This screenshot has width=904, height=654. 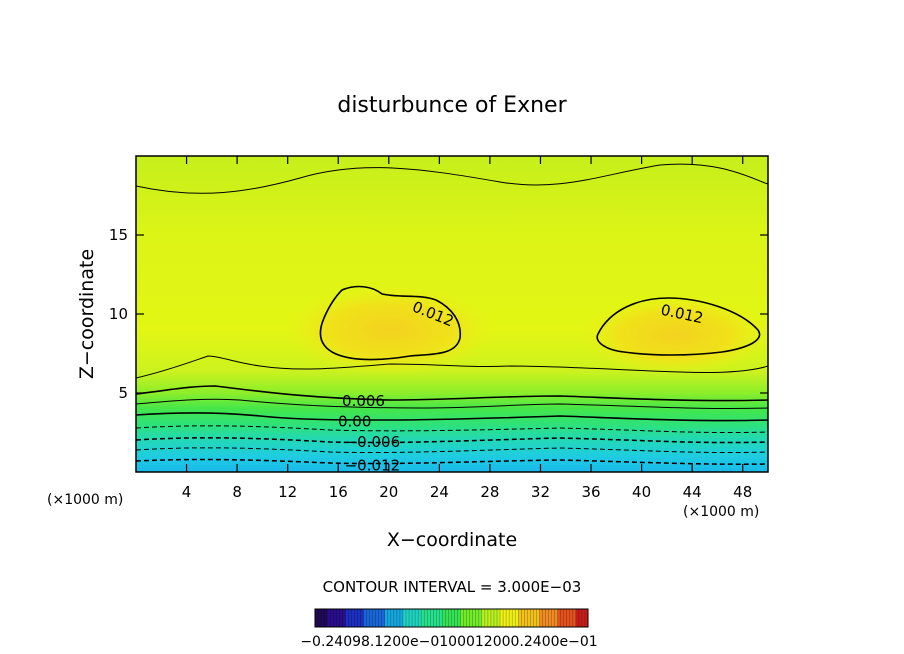 What do you see at coordinates (85, 500) in the screenshot?
I see `x-unit-left: (×1000 m)` at bounding box center [85, 500].